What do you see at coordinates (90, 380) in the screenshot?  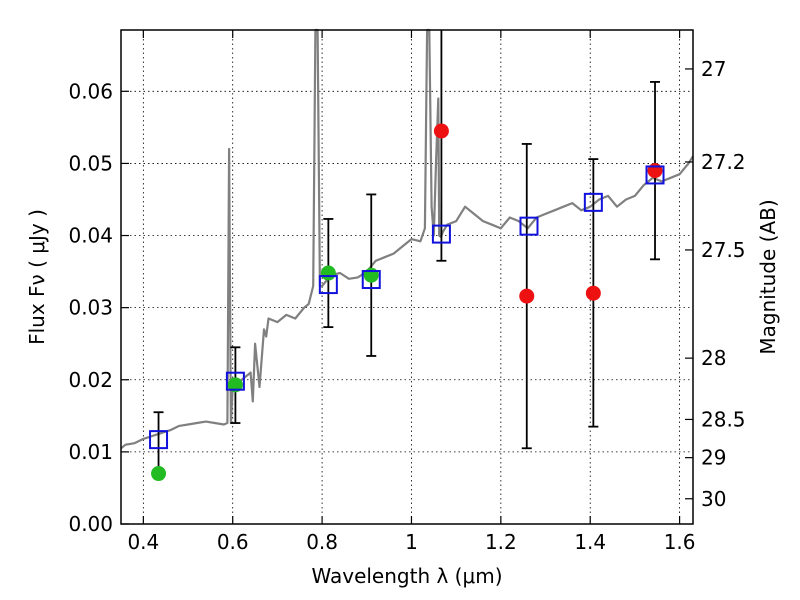 I see `y-tick-label: 0.02` at bounding box center [90, 380].